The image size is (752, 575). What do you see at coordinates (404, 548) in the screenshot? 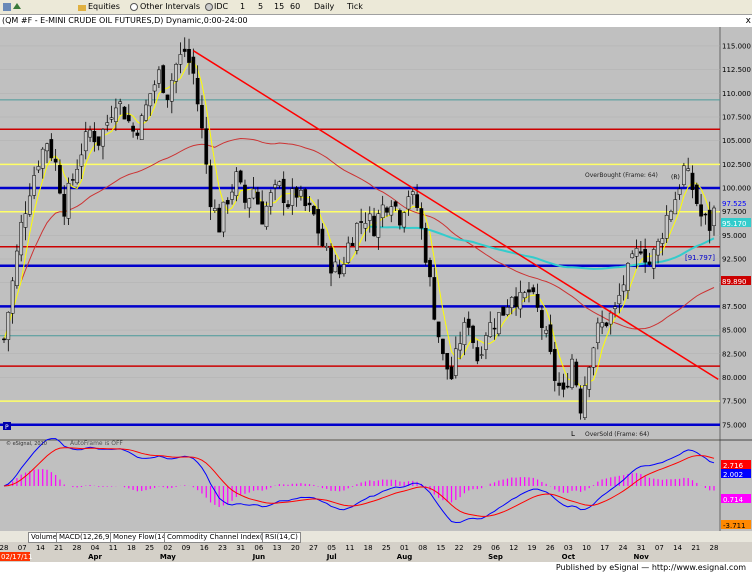
I see `x-tick-label: 01` at bounding box center [404, 548].